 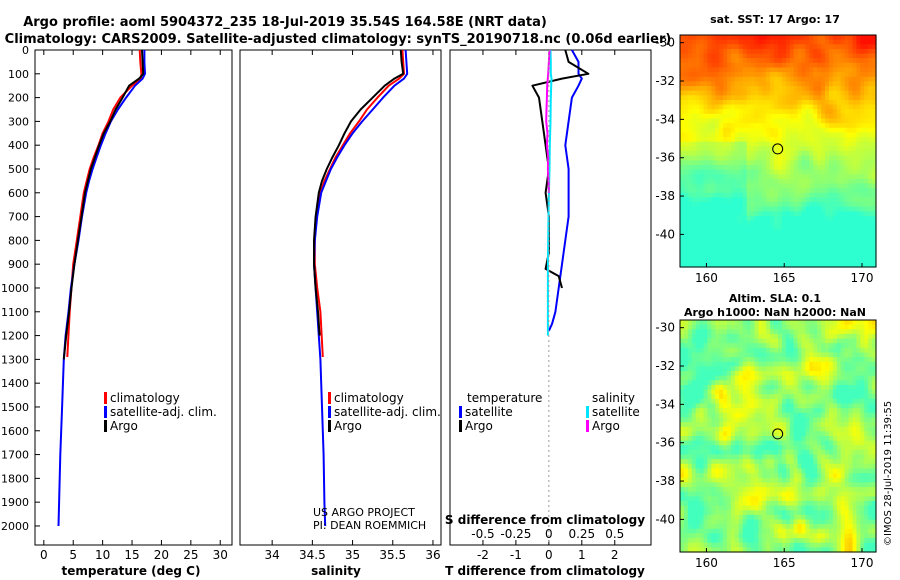 What do you see at coordinates (606, 426) in the screenshot?
I see `difference-legend-s-argo-label: Argo` at bounding box center [606, 426].